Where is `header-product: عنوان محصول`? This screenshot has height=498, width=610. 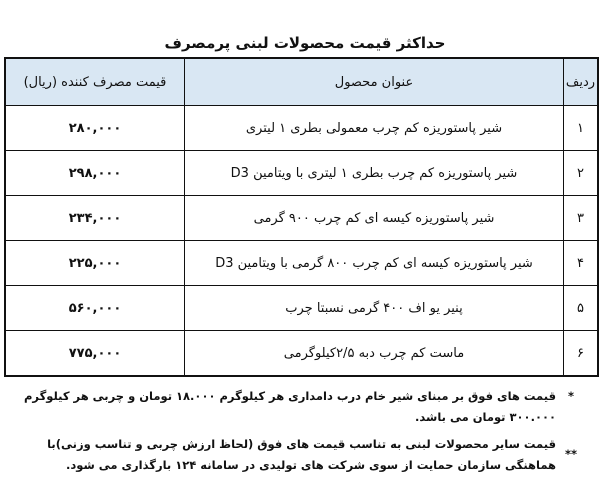
header-product: عنوان محصول is located at coordinates (374, 81).